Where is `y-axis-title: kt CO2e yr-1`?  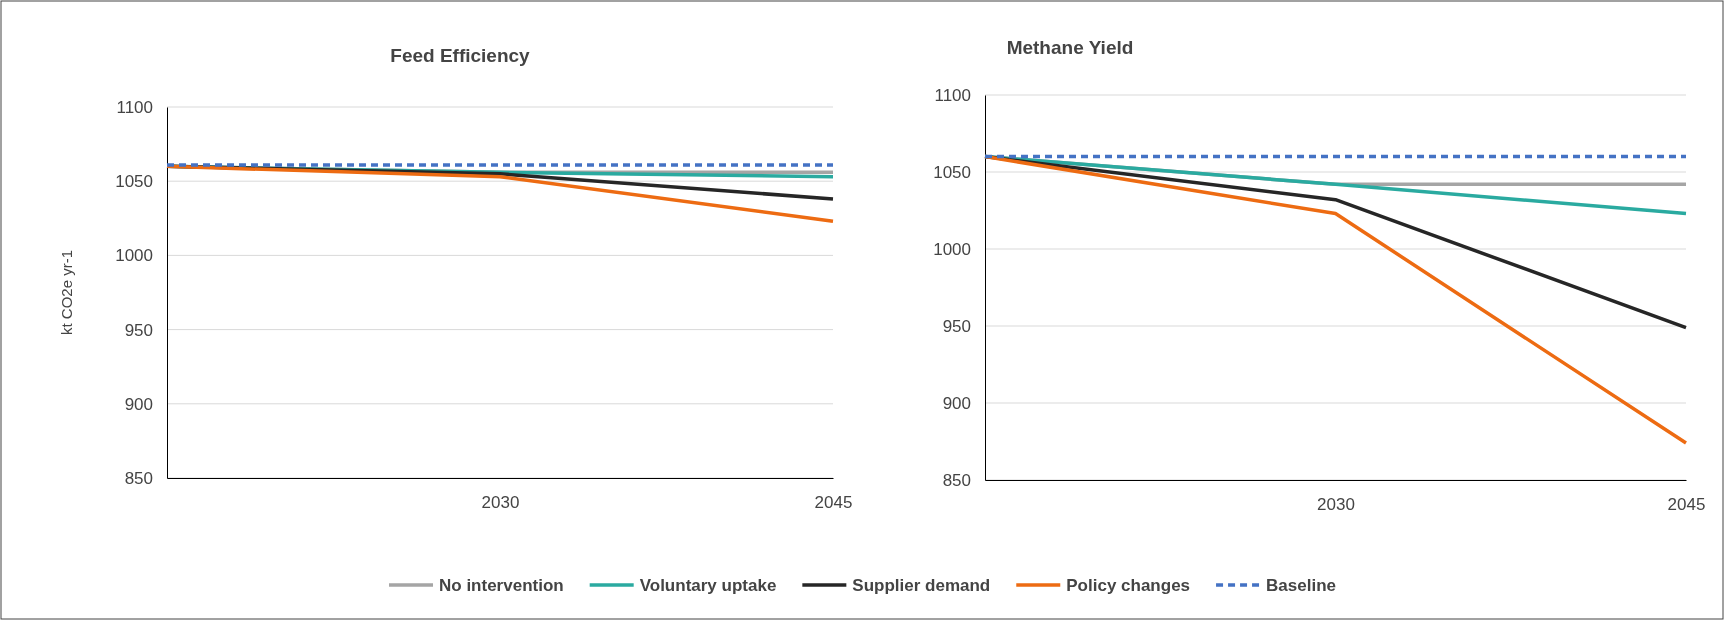 y-axis-title: kt CO2e yr-1 is located at coordinates (66, 292).